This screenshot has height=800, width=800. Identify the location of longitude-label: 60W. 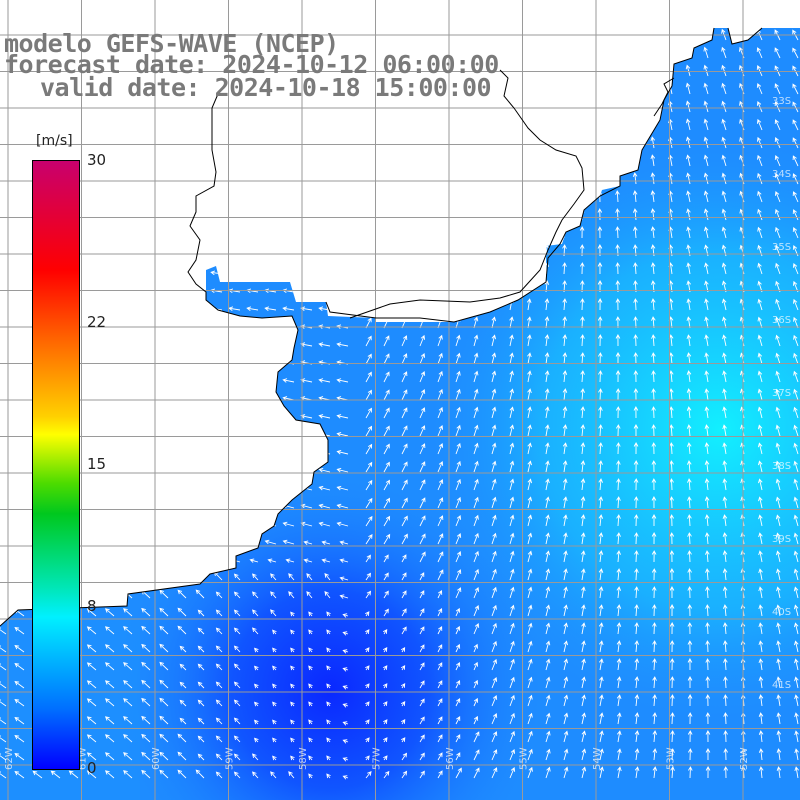
(156, 758).